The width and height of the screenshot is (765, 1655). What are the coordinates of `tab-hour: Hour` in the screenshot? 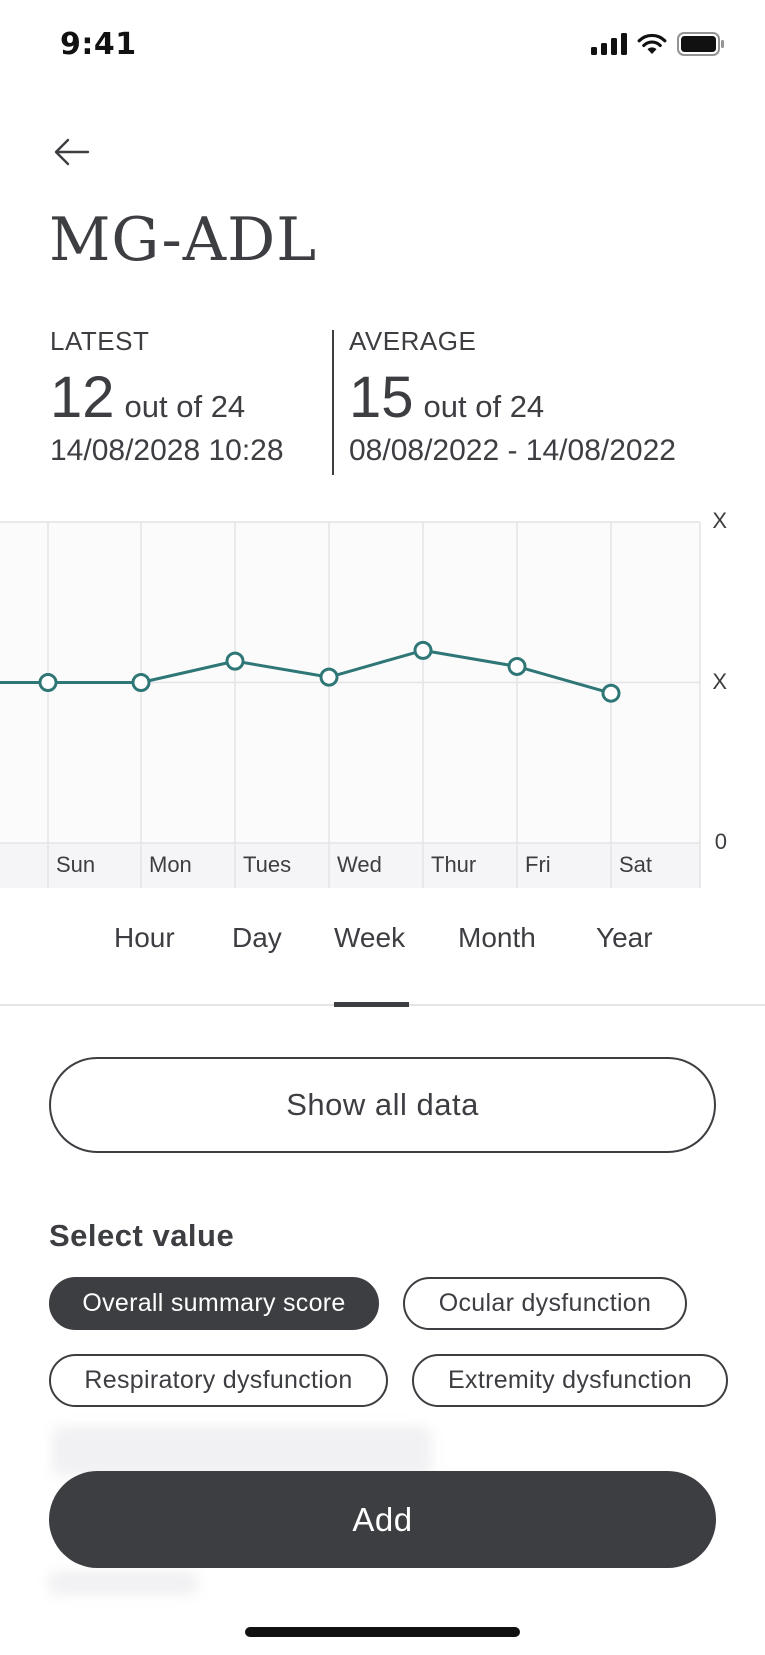 It's located at (144, 937).